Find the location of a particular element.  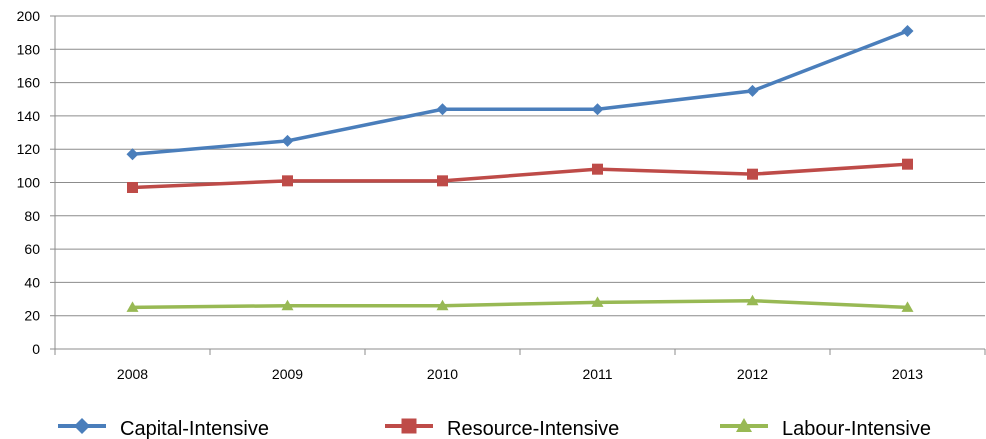

legend-marker-square is located at coordinates (409, 426).